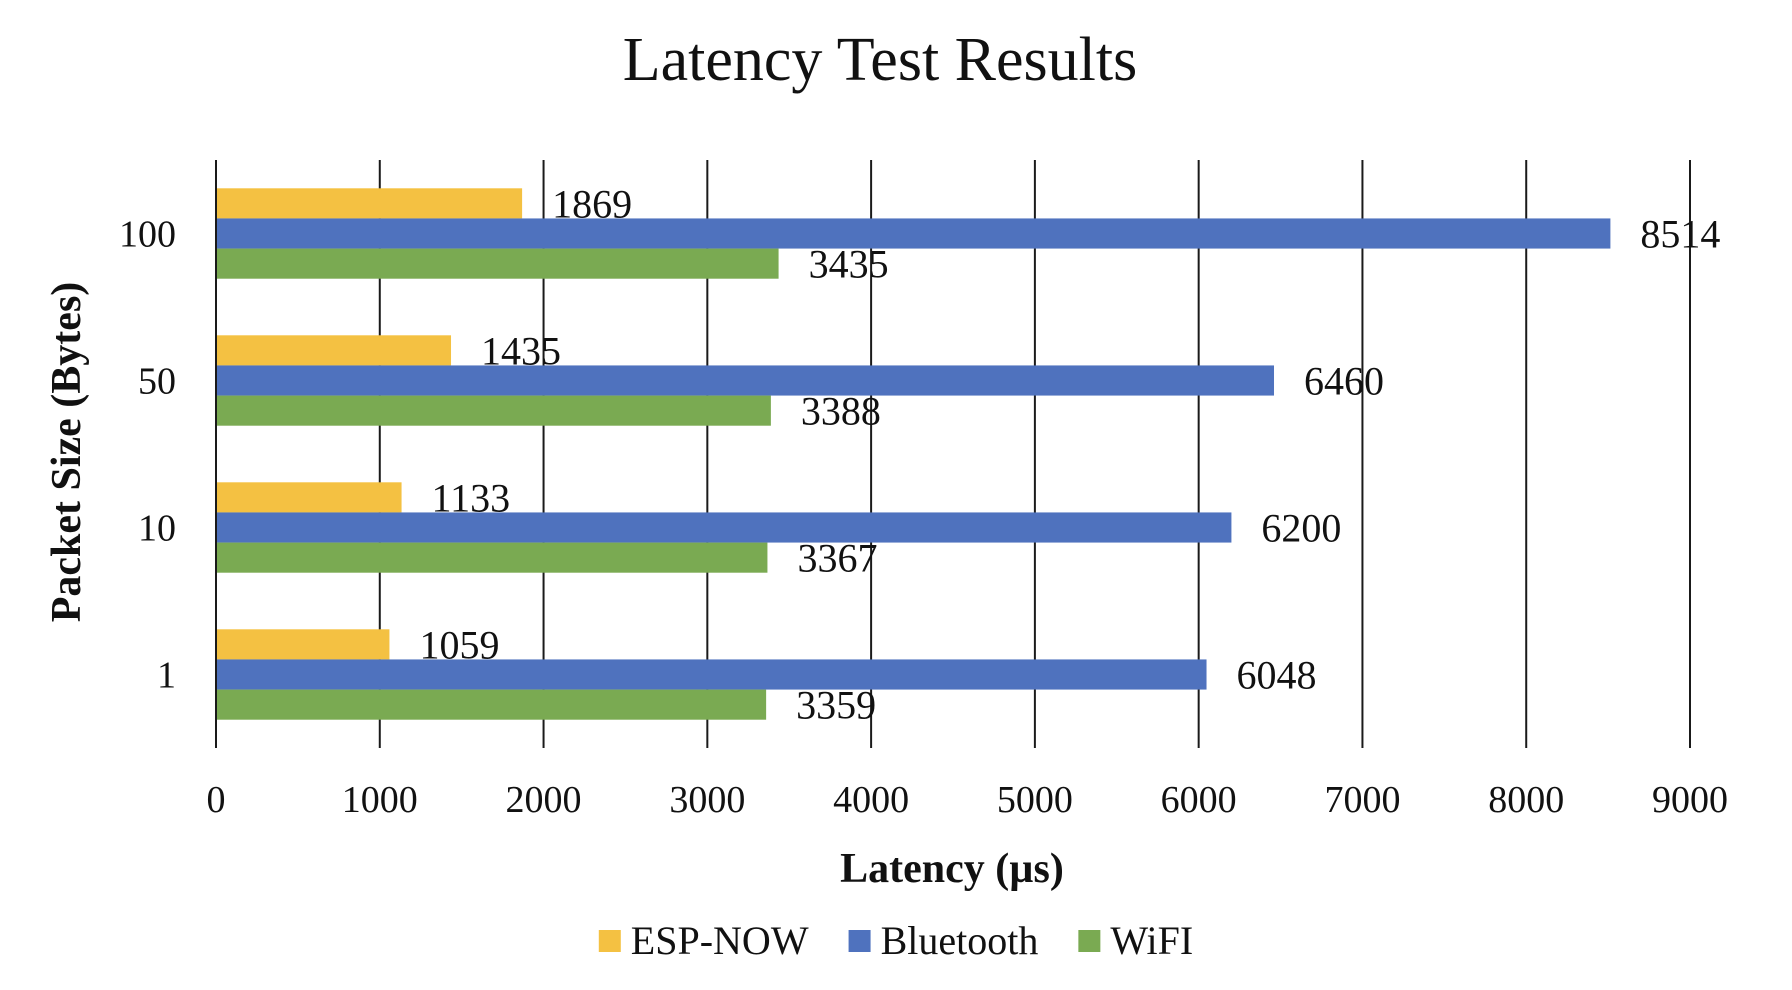  I want to click on legend-item: Bluetooth, so click(943, 940).